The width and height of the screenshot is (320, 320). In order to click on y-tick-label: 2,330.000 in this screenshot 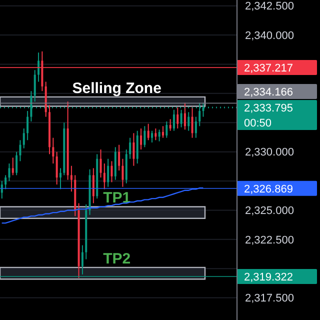, I will do `click(269, 152)`.